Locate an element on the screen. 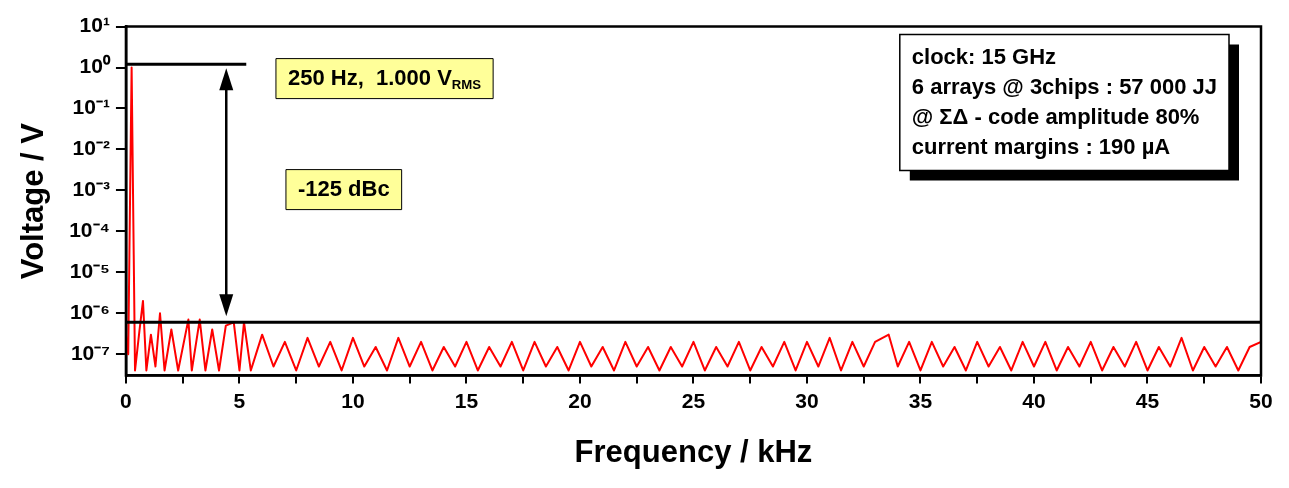  x-tick-label: 15 is located at coordinates (466, 400).